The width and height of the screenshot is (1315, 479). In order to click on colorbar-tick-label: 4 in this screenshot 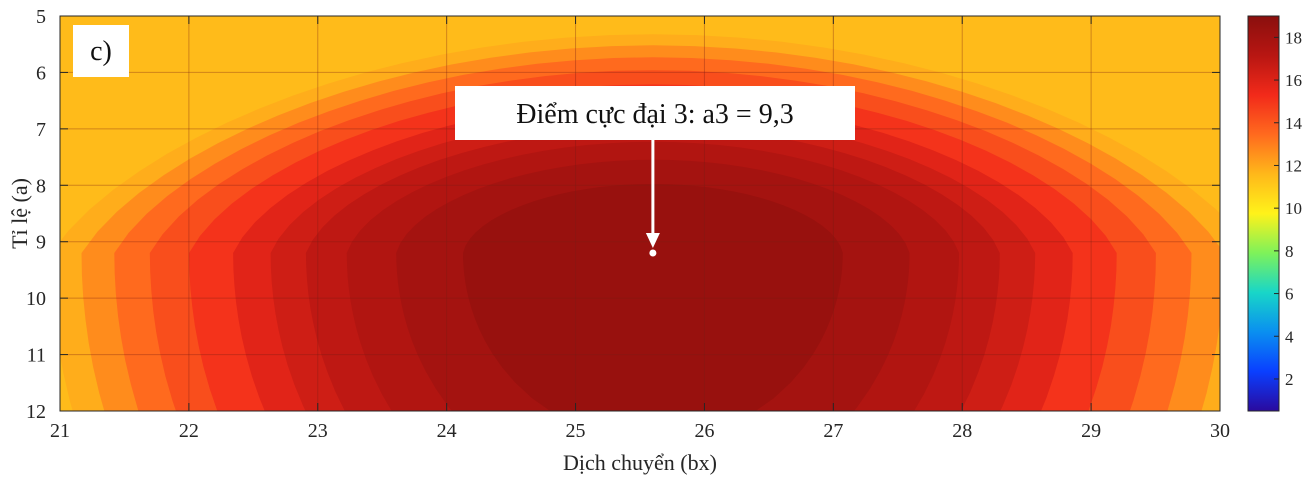, I will do `click(1289, 336)`.